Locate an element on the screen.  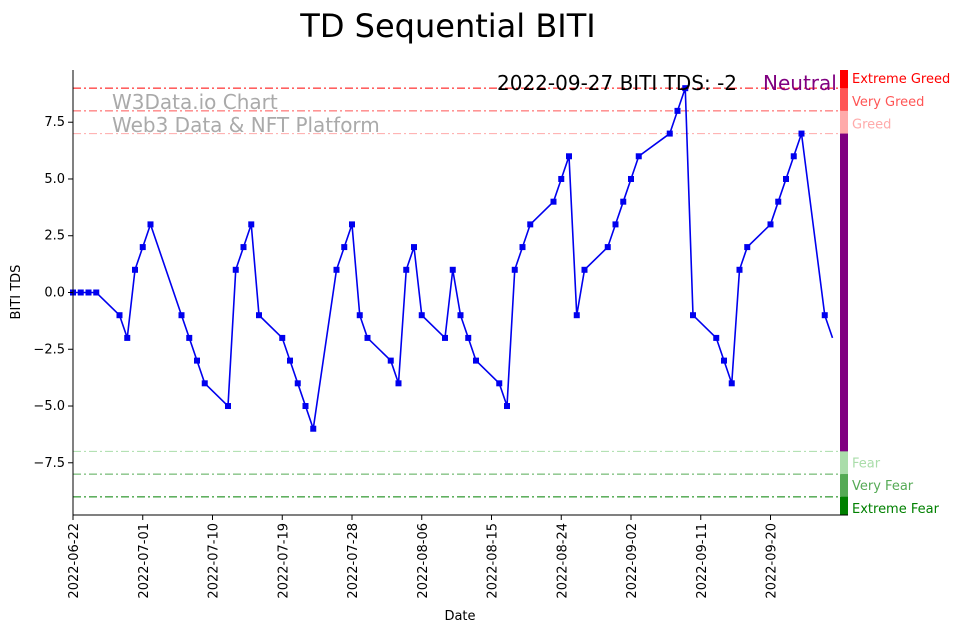
y-axis-label: BITI TDS is located at coordinates (16, 292).